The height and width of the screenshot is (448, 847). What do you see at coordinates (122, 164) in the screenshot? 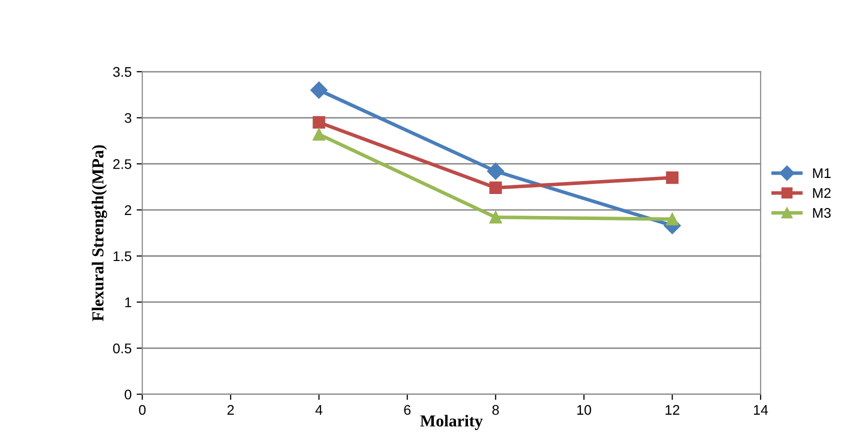
I see `y-tick-label: 2.5` at bounding box center [122, 164].